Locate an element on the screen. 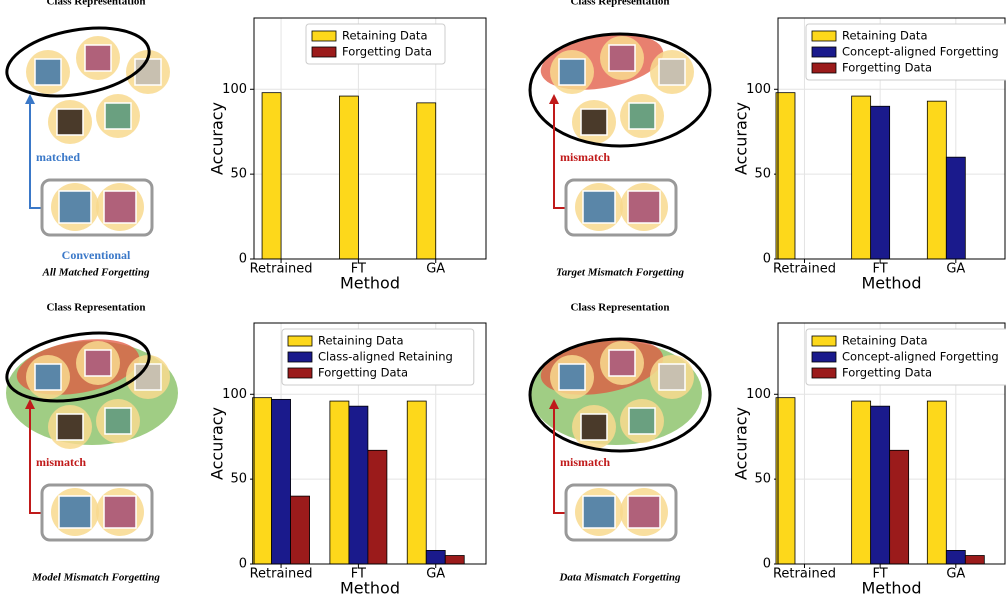 The height and width of the screenshot is (603, 1006). caption: Target Mismatch Forgetting is located at coordinates (620, 273).